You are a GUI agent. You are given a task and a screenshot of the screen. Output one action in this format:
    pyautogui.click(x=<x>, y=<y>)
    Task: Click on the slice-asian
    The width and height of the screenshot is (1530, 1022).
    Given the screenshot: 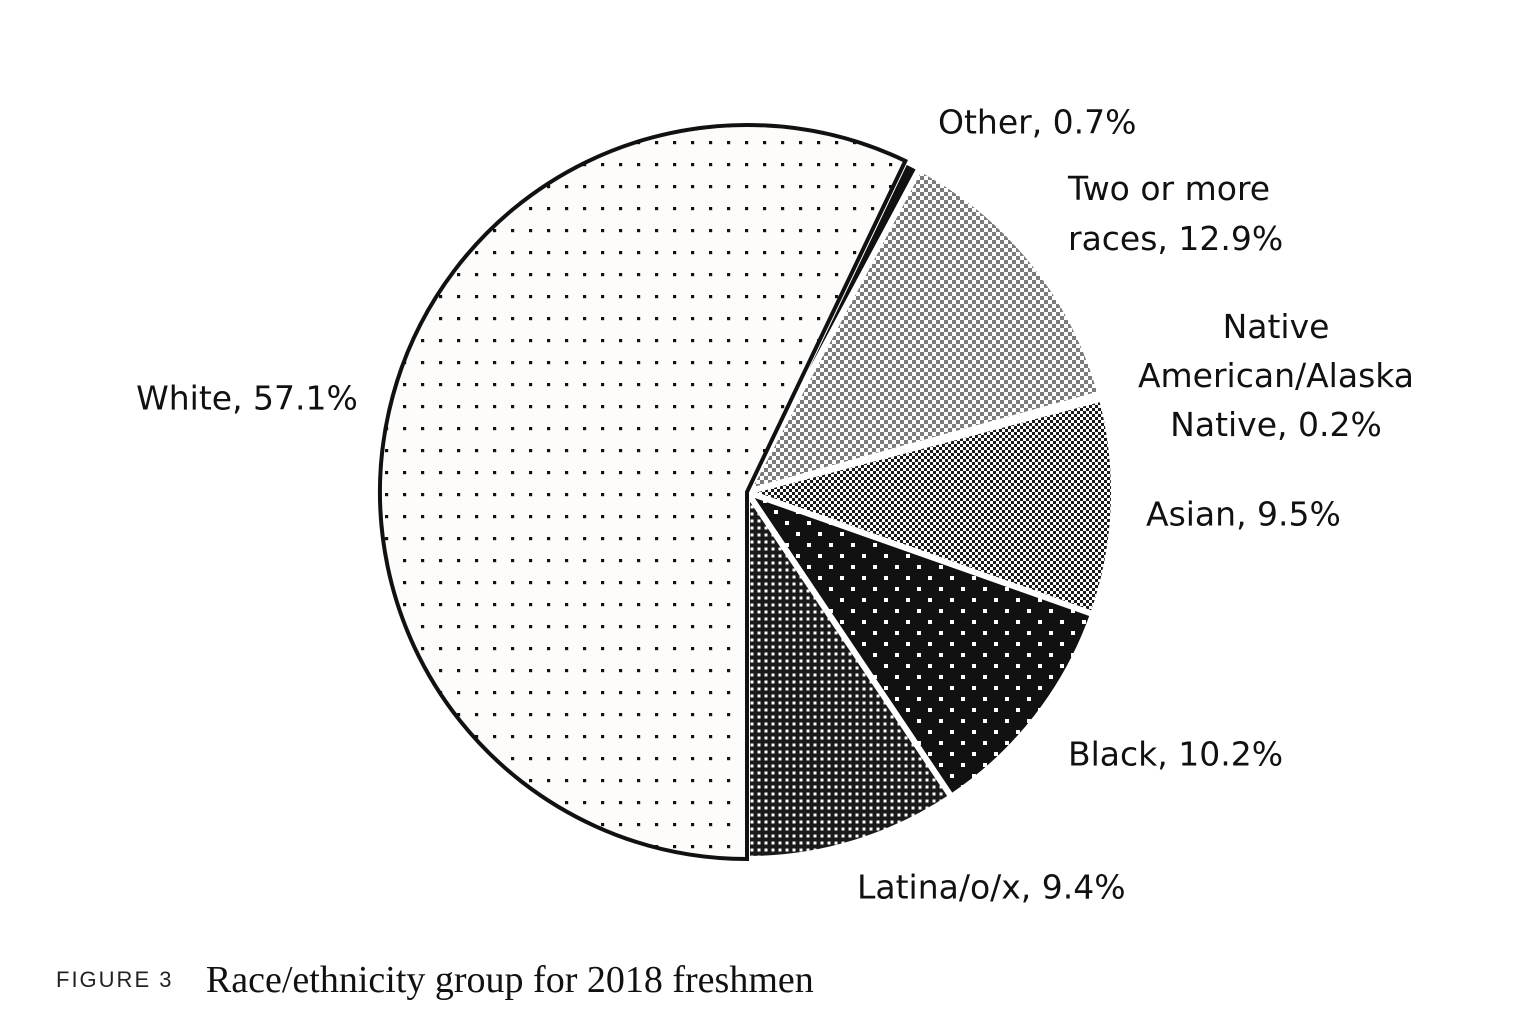 What is the action you would take?
    pyautogui.click(x=927, y=506)
    